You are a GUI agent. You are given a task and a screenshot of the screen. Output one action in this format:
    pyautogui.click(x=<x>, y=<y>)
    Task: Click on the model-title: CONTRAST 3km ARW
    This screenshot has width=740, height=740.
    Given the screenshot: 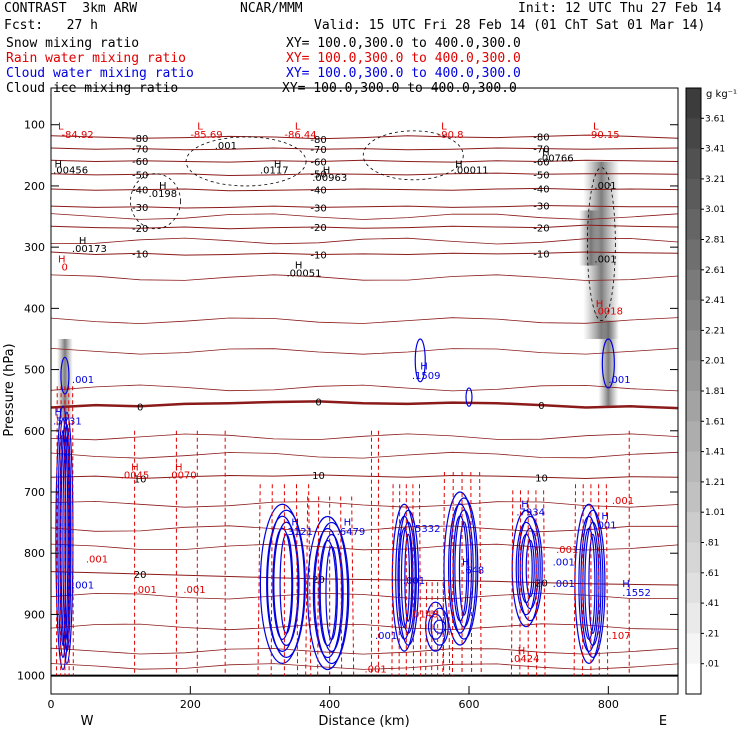 What is the action you would take?
    pyautogui.click(x=71, y=8)
    